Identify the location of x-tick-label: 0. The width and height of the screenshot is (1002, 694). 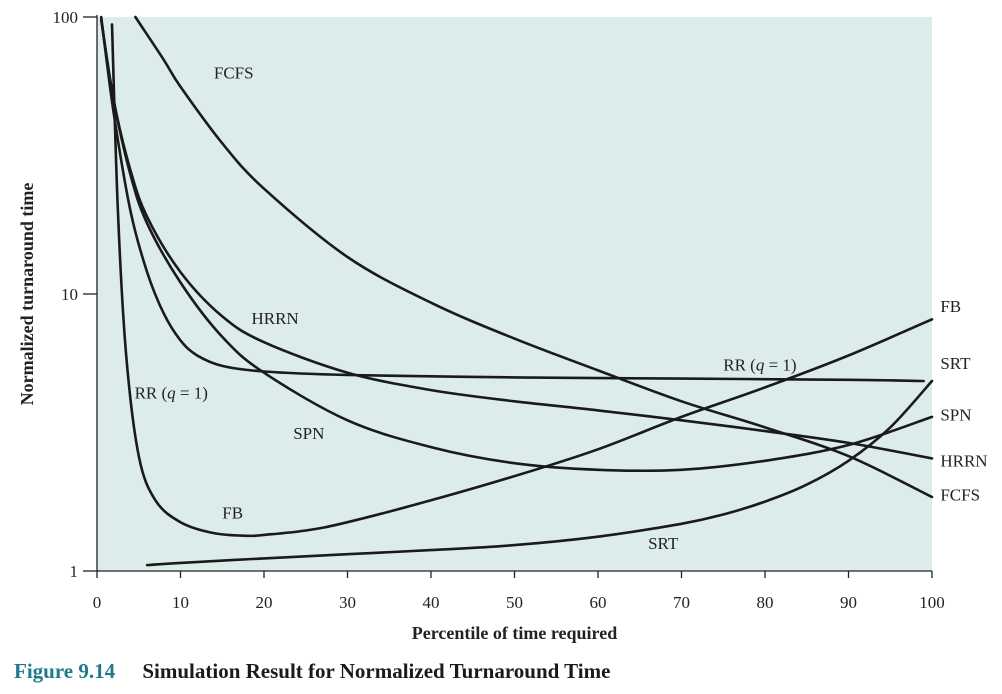
(97, 602).